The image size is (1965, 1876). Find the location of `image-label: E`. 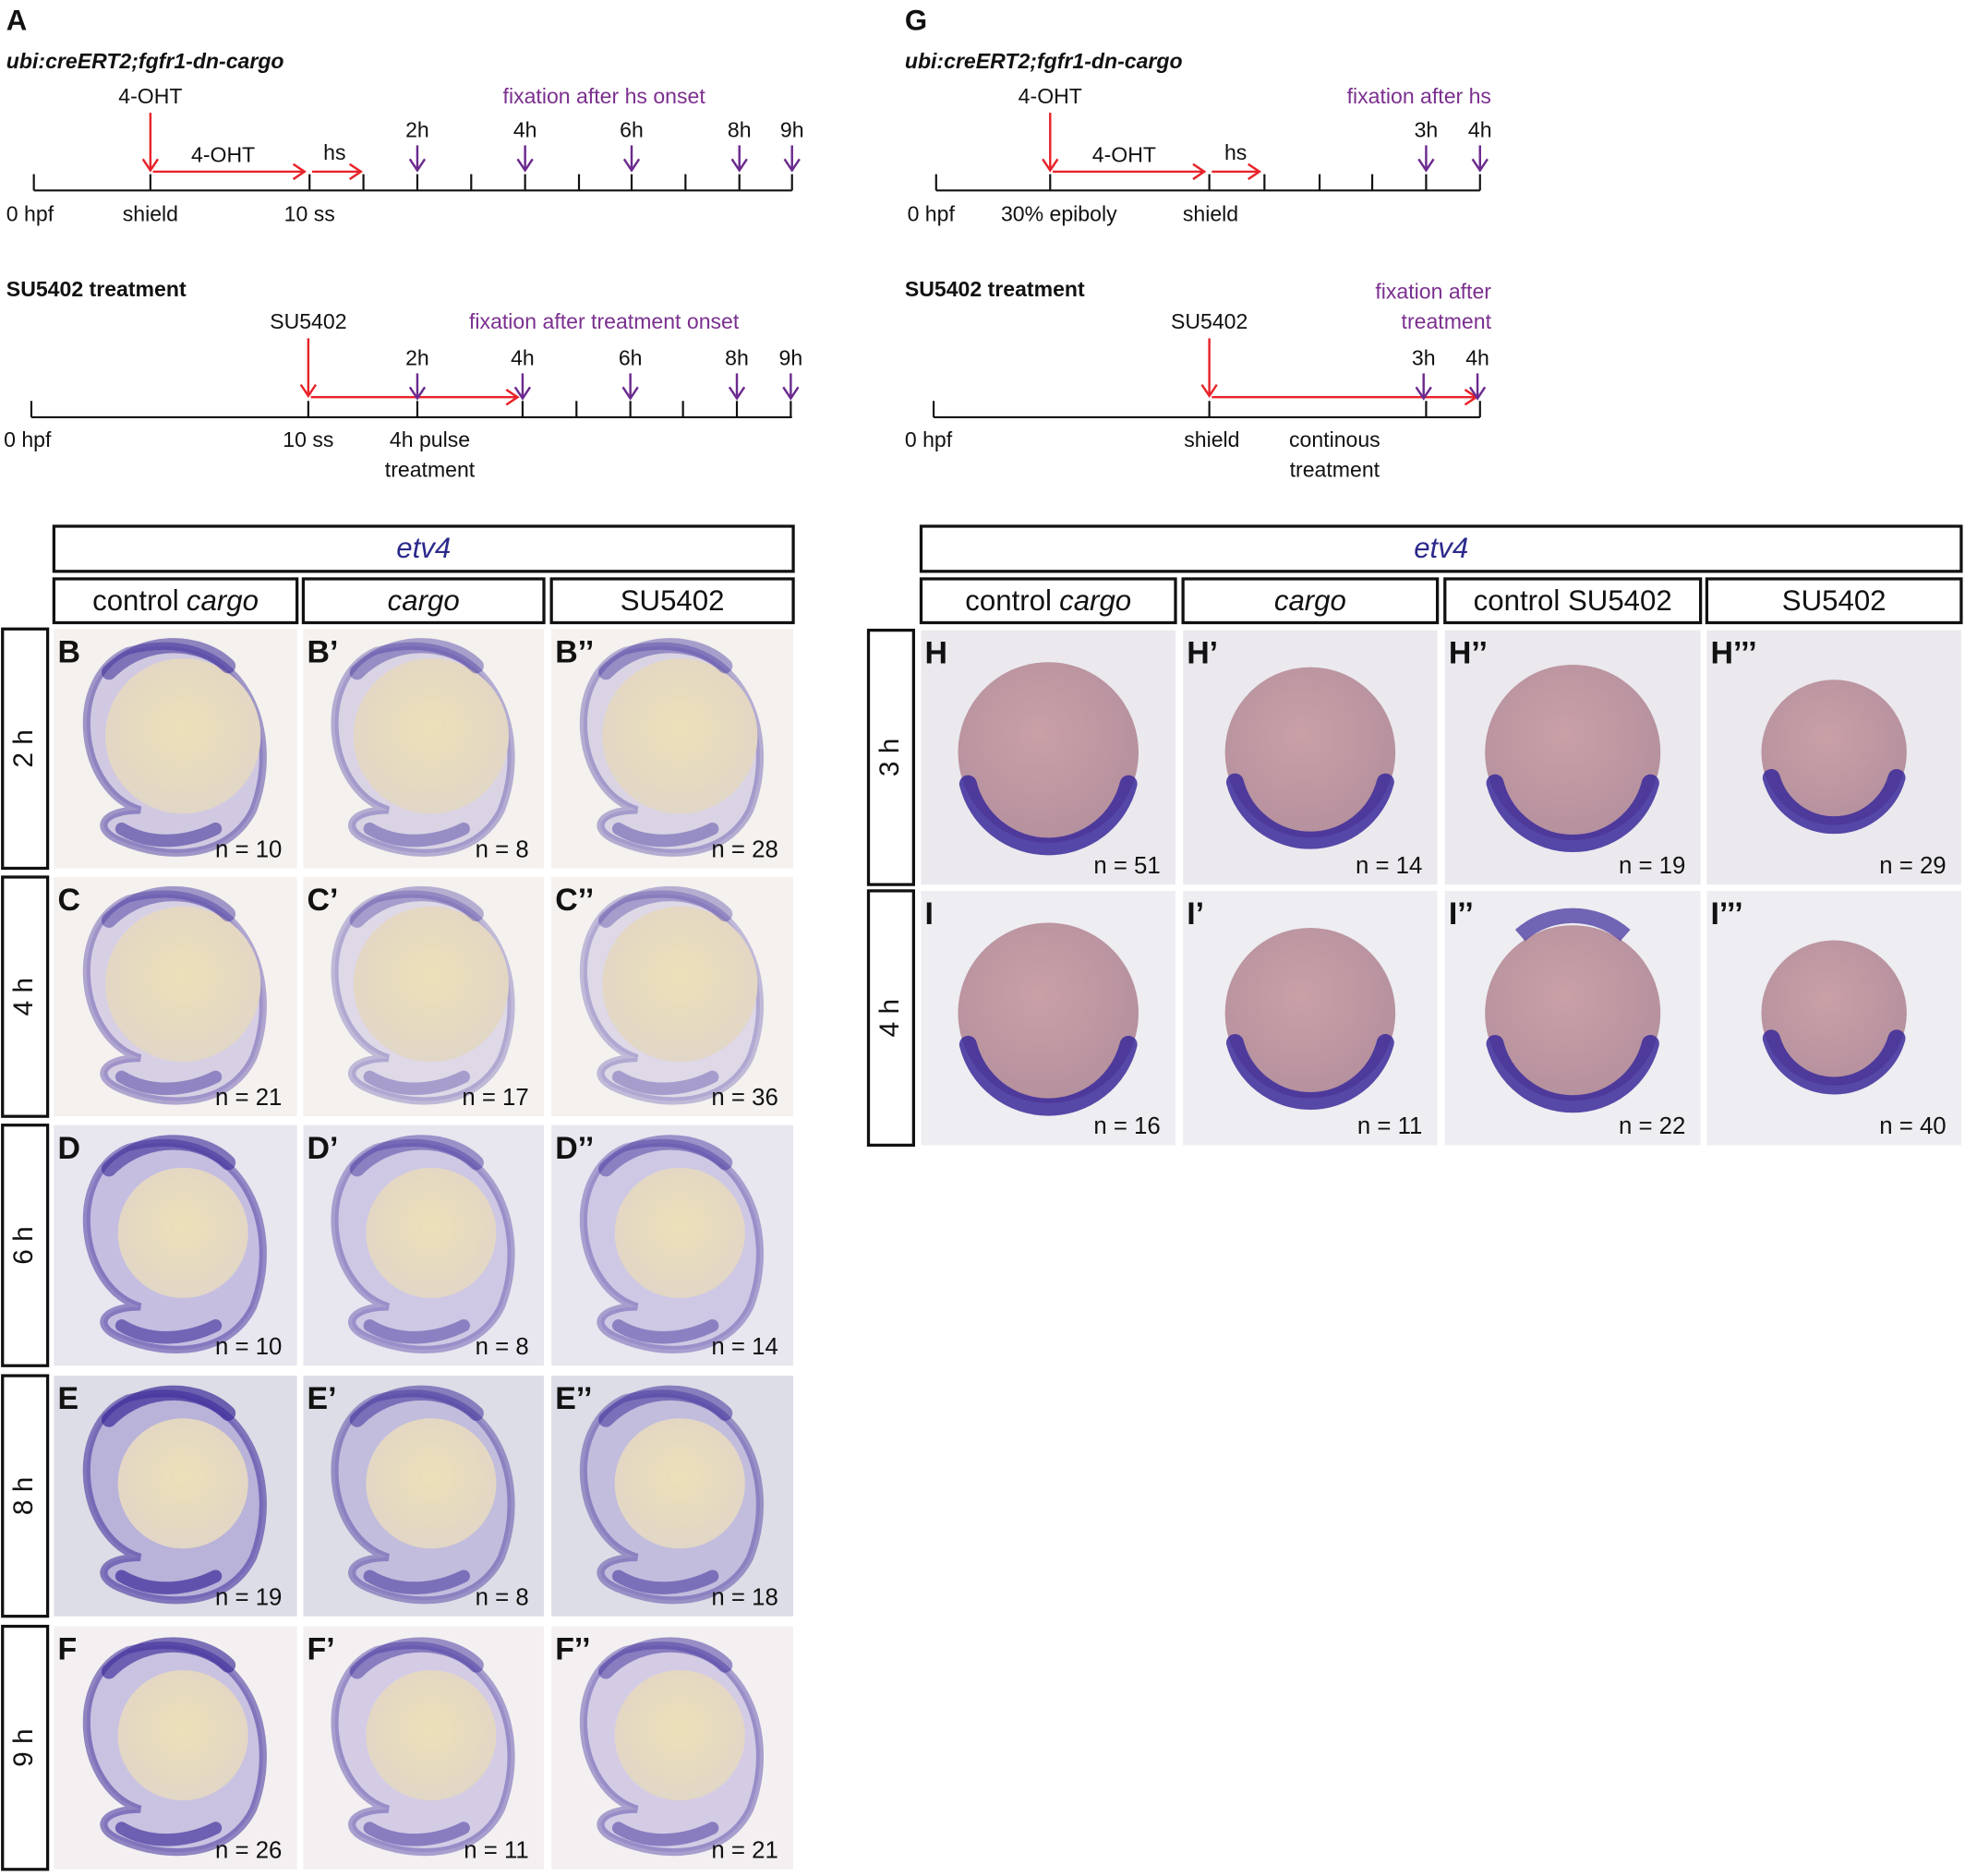

image-label: E is located at coordinates (67, 1398).